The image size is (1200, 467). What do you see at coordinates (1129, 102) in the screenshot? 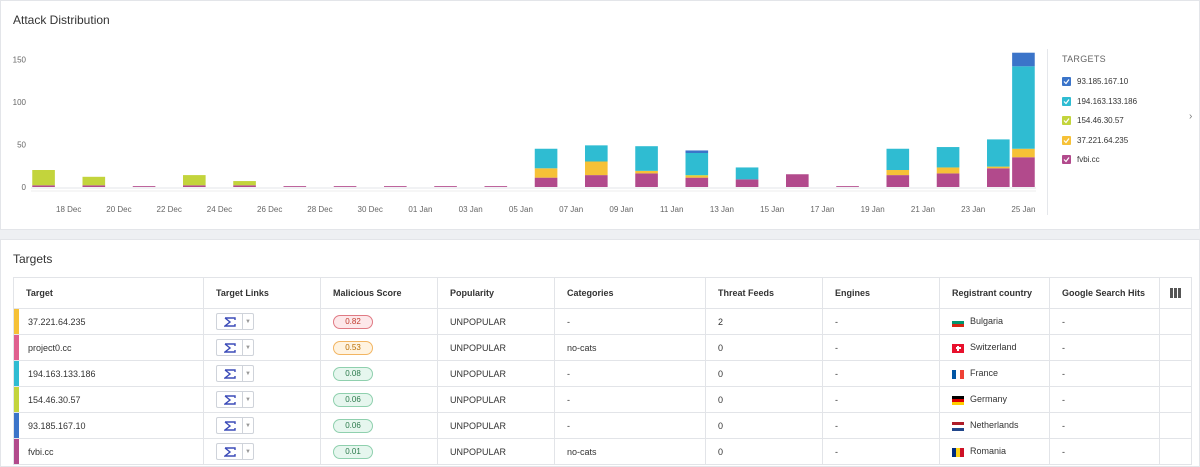
I see `legend-item: 194.163.133.186` at bounding box center [1129, 102].